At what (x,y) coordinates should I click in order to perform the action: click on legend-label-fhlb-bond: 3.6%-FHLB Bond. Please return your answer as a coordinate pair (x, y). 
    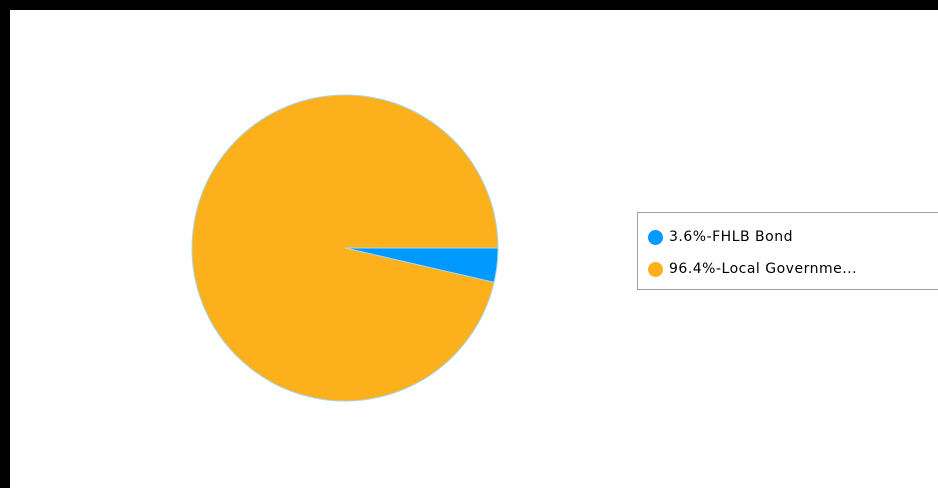
    Looking at the image, I should click on (731, 237).